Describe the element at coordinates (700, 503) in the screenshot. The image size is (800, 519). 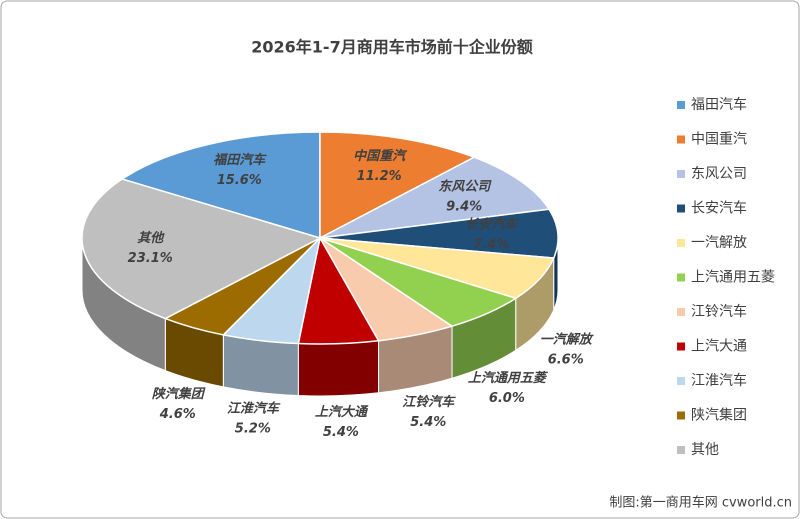
I see `source-note: 制图:第一商用车网 cvworld.cn` at that location.